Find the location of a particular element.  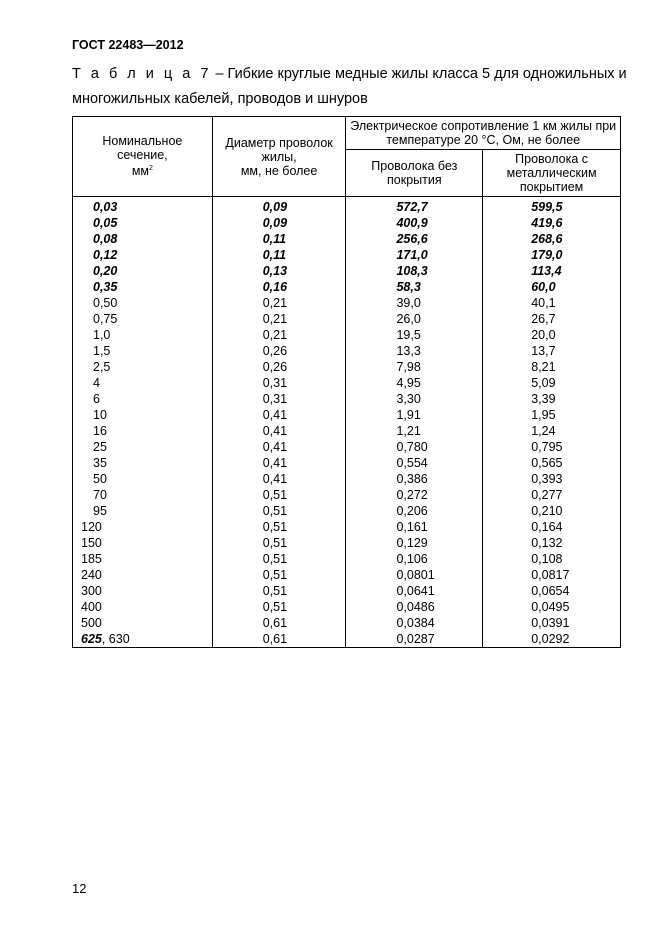

table-row: 10 0,41 1,91 1,95 is located at coordinates (346, 415).